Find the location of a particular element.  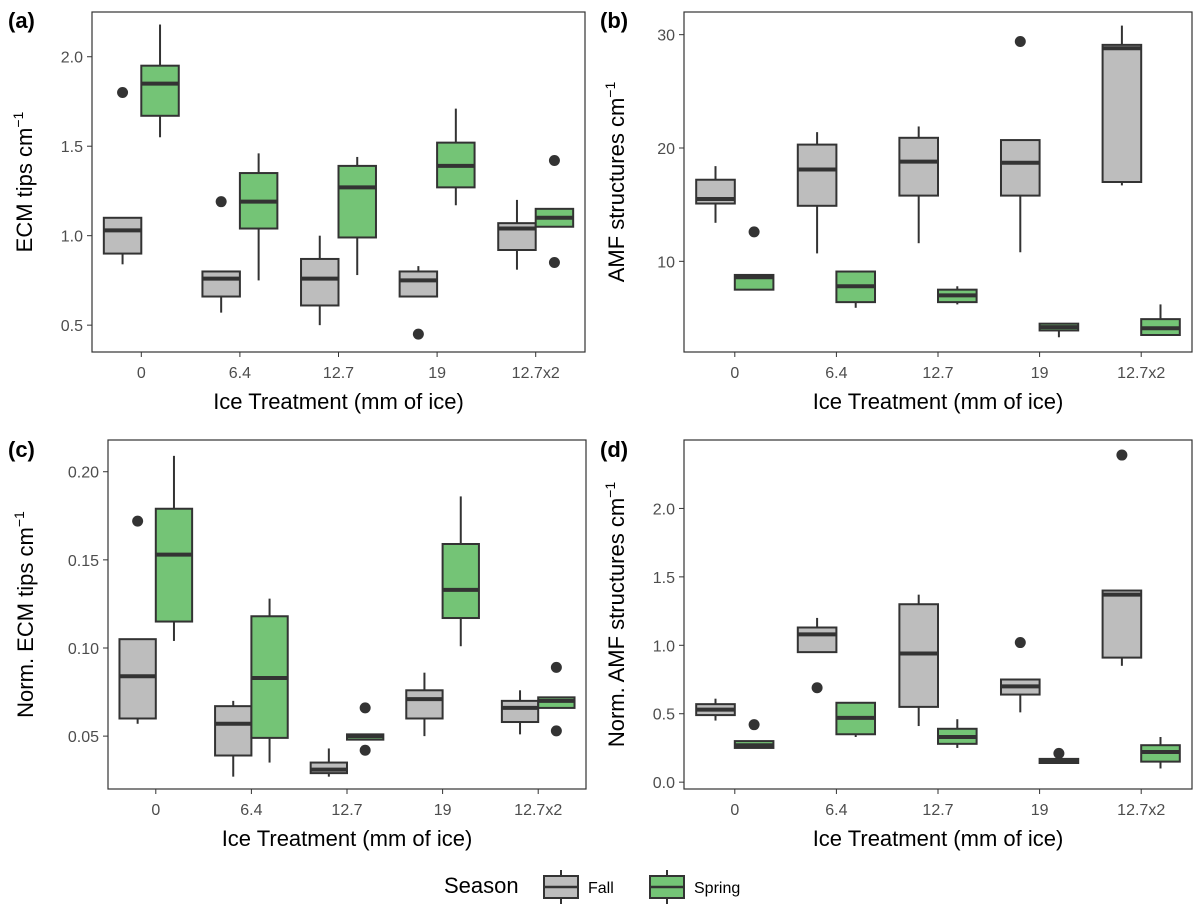

y-tick-label: 20 is located at coordinates (666, 149).